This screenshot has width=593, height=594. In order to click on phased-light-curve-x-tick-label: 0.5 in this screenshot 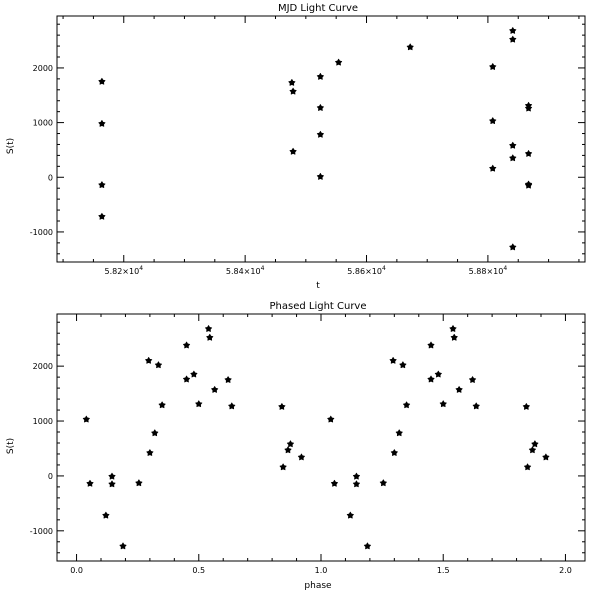, I will do `click(198, 570)`.